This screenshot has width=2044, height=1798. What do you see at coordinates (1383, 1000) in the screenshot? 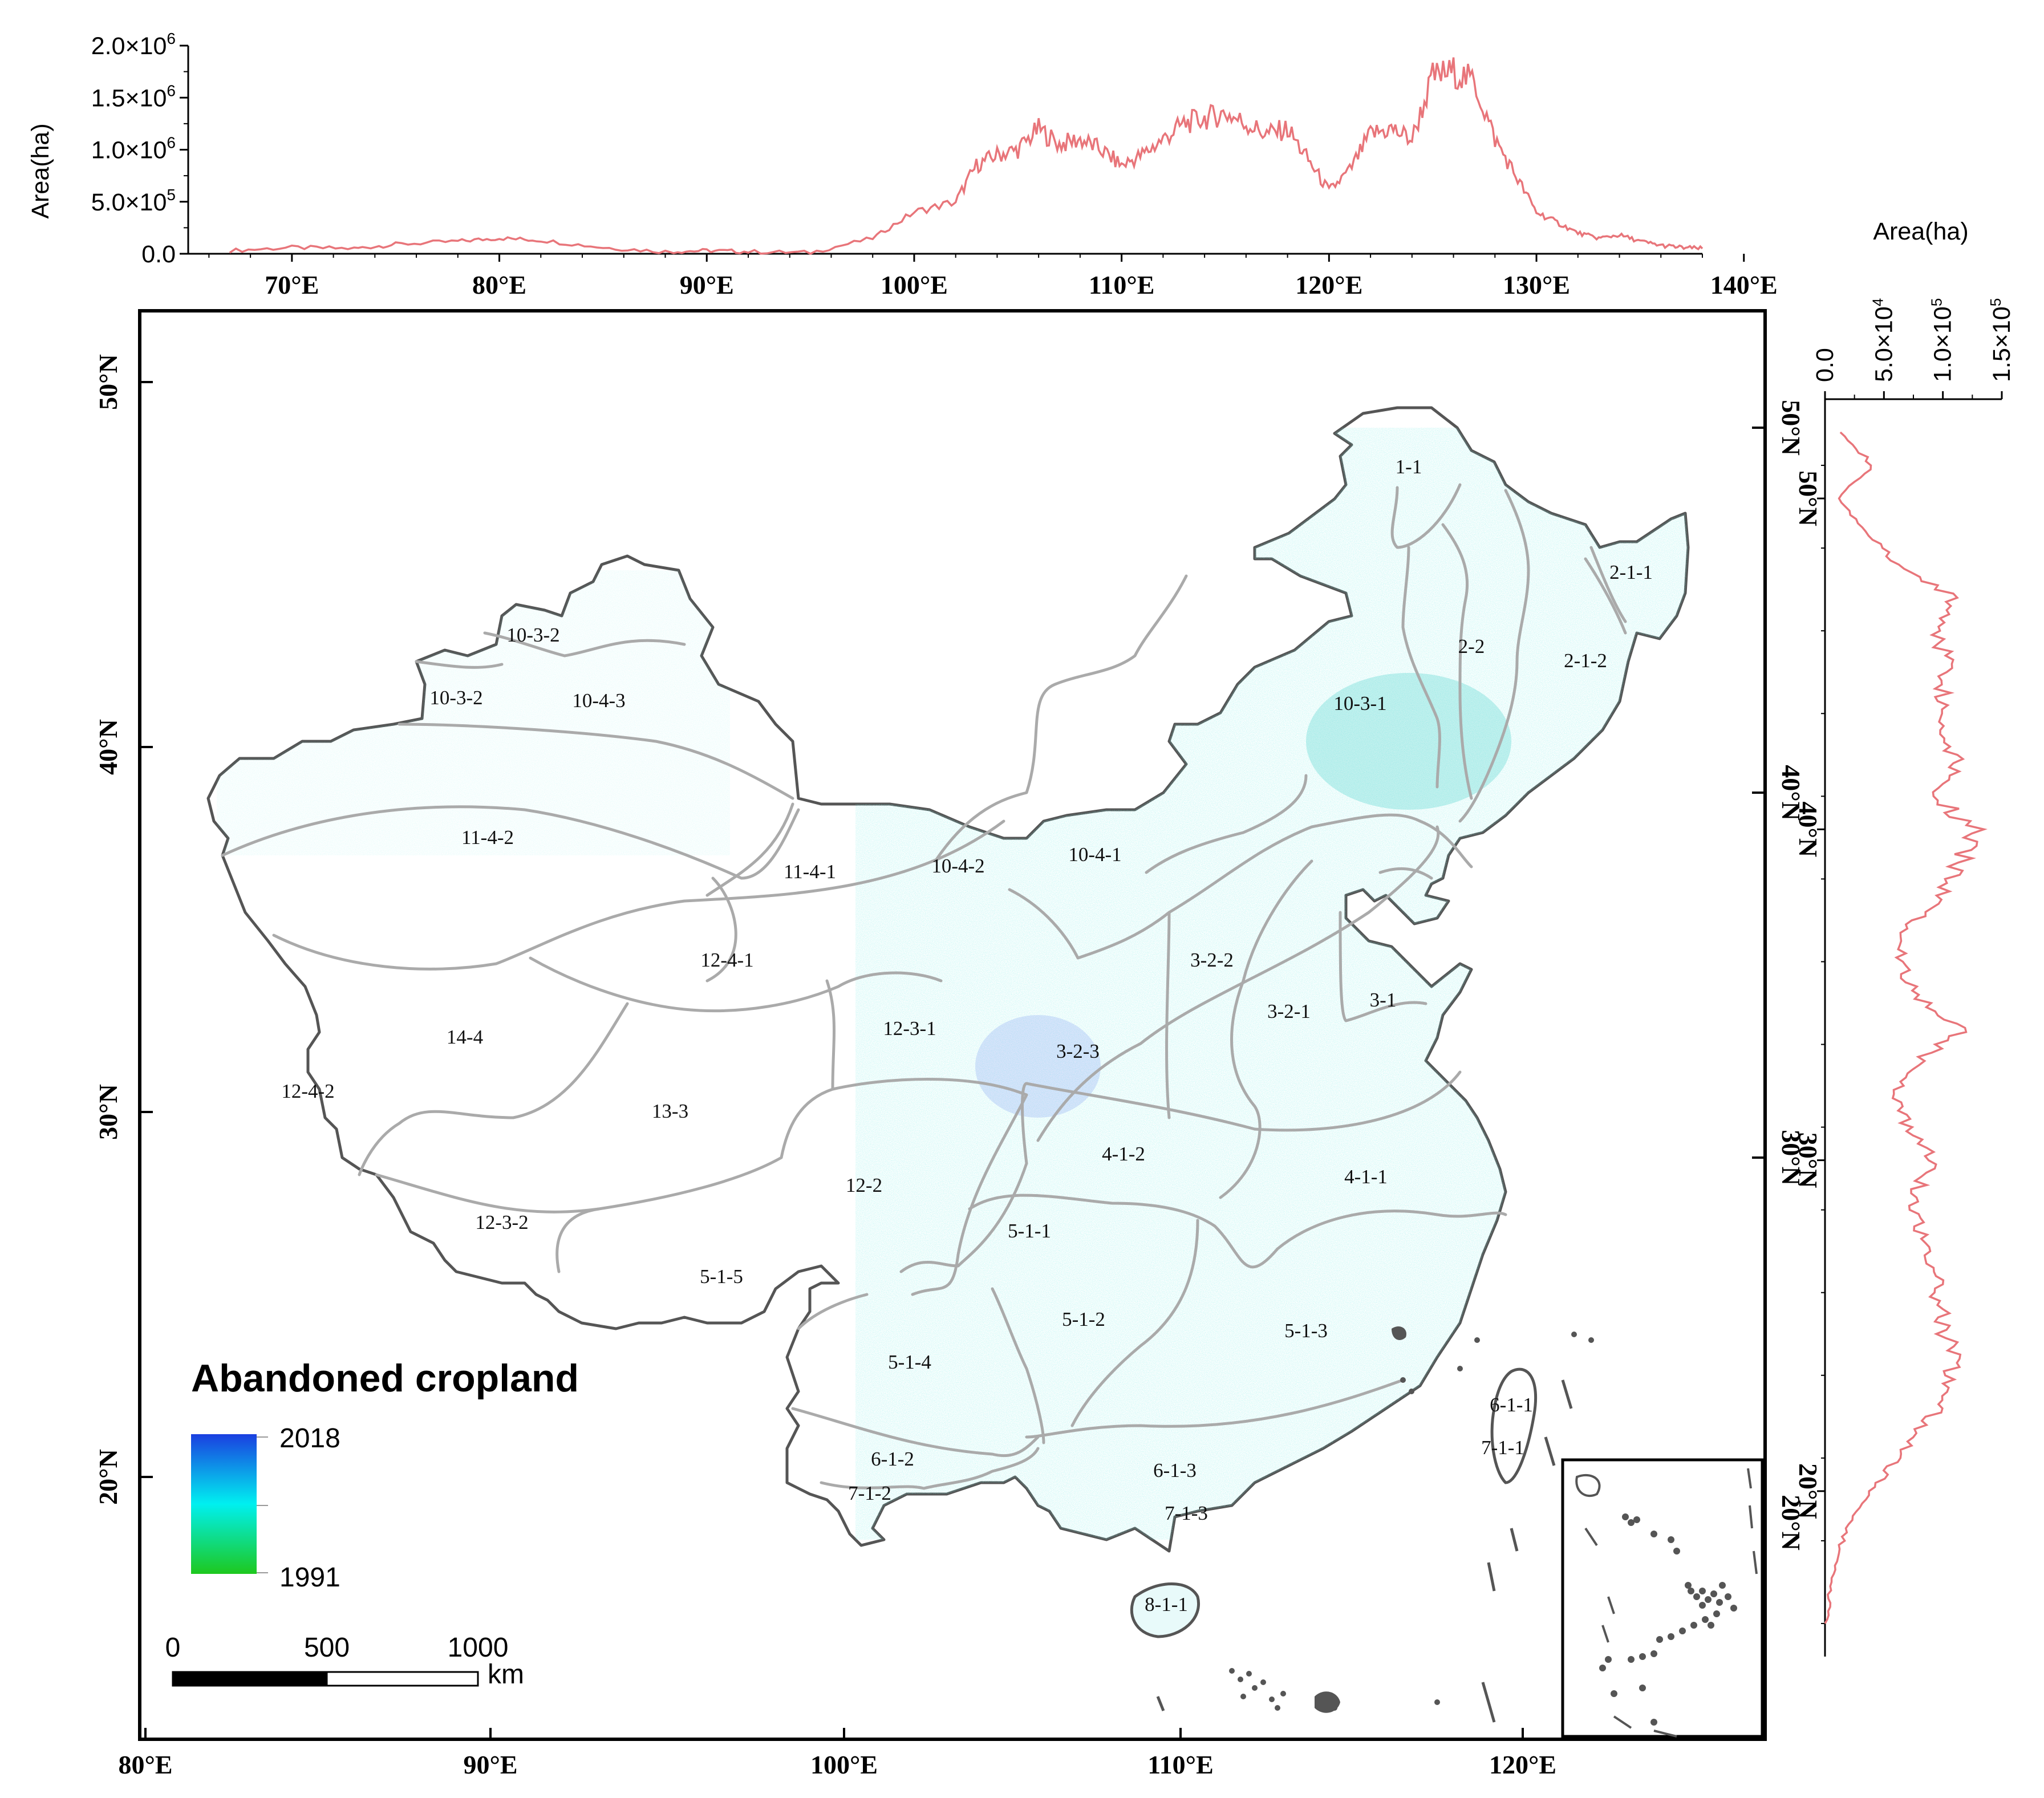
I see `region-label: 3-1` at bounding box center [1383, 1000].